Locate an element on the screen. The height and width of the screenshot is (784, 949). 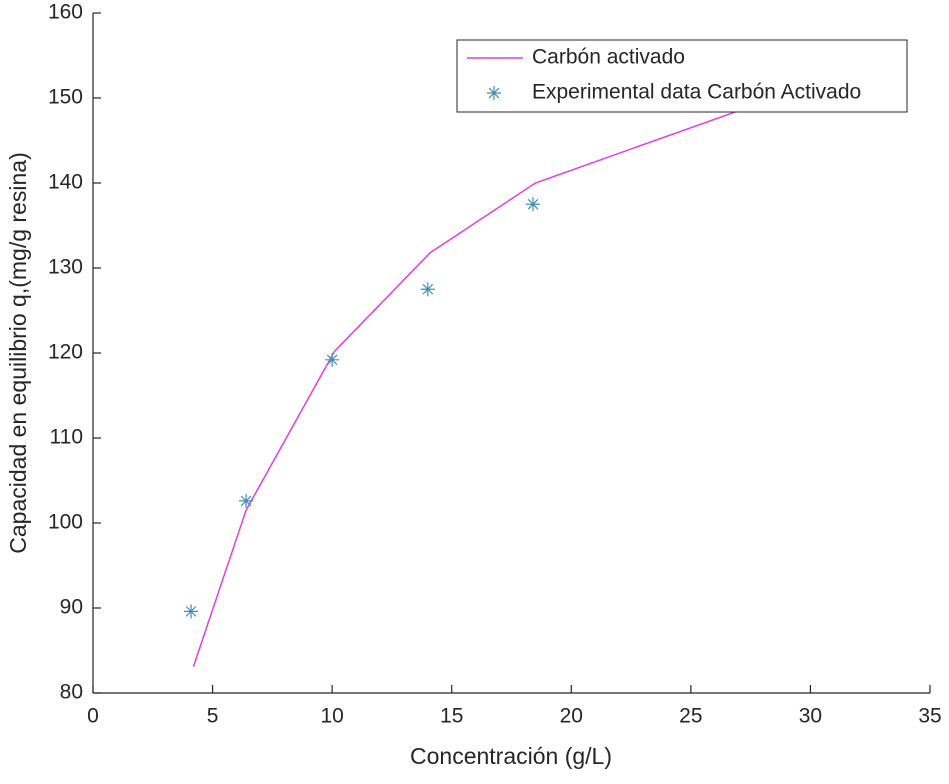
y-tick-label: 80 is located at coordinates (71, 692).